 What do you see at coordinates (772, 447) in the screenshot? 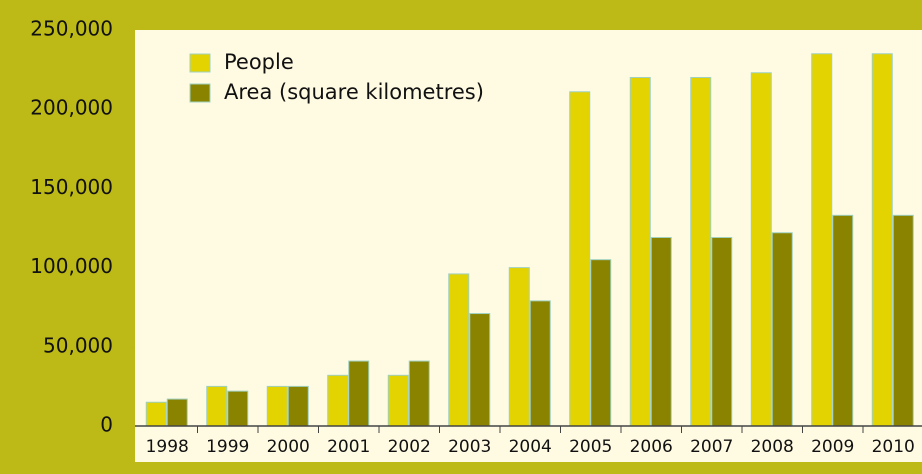
I see `x-tick-label: 2008` at bounding box center [772, 447].